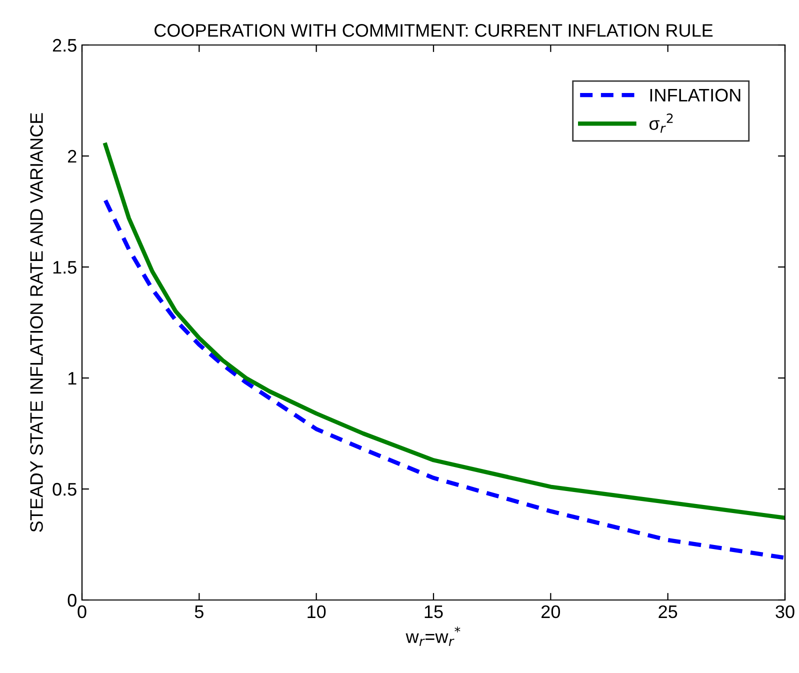 The height and width of the screenshot is (673, 799). Describe the element at coordinates (199, 612) in the screenshot. I see `x-tick-label: 5` at that location.